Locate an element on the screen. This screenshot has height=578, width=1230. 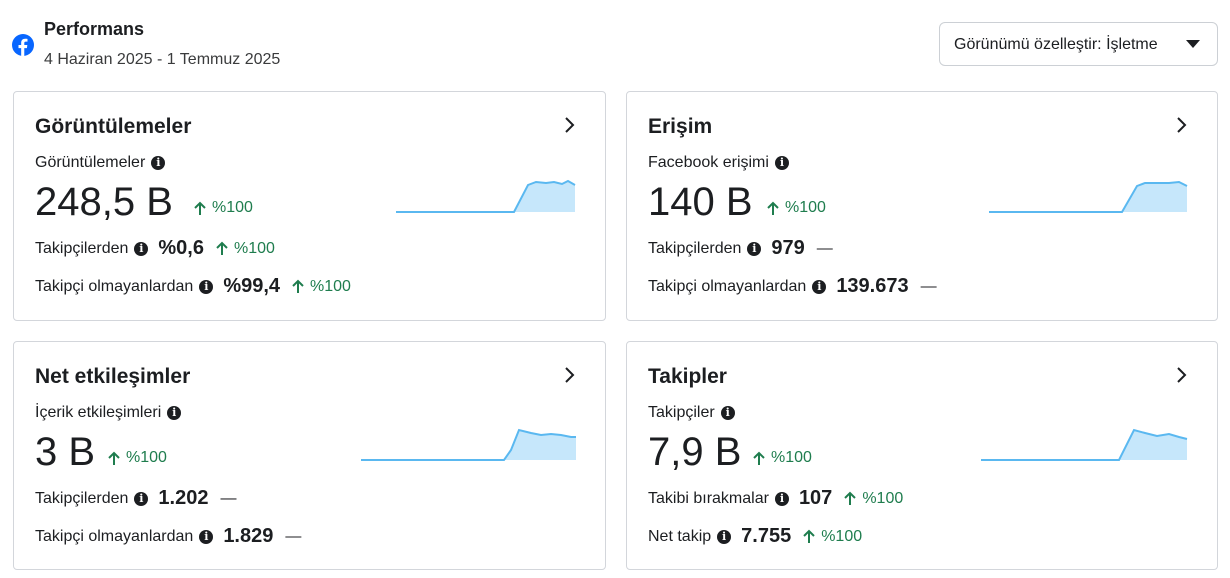
row-label: Takibi bırakmalar is located at coordinates (708, 498).